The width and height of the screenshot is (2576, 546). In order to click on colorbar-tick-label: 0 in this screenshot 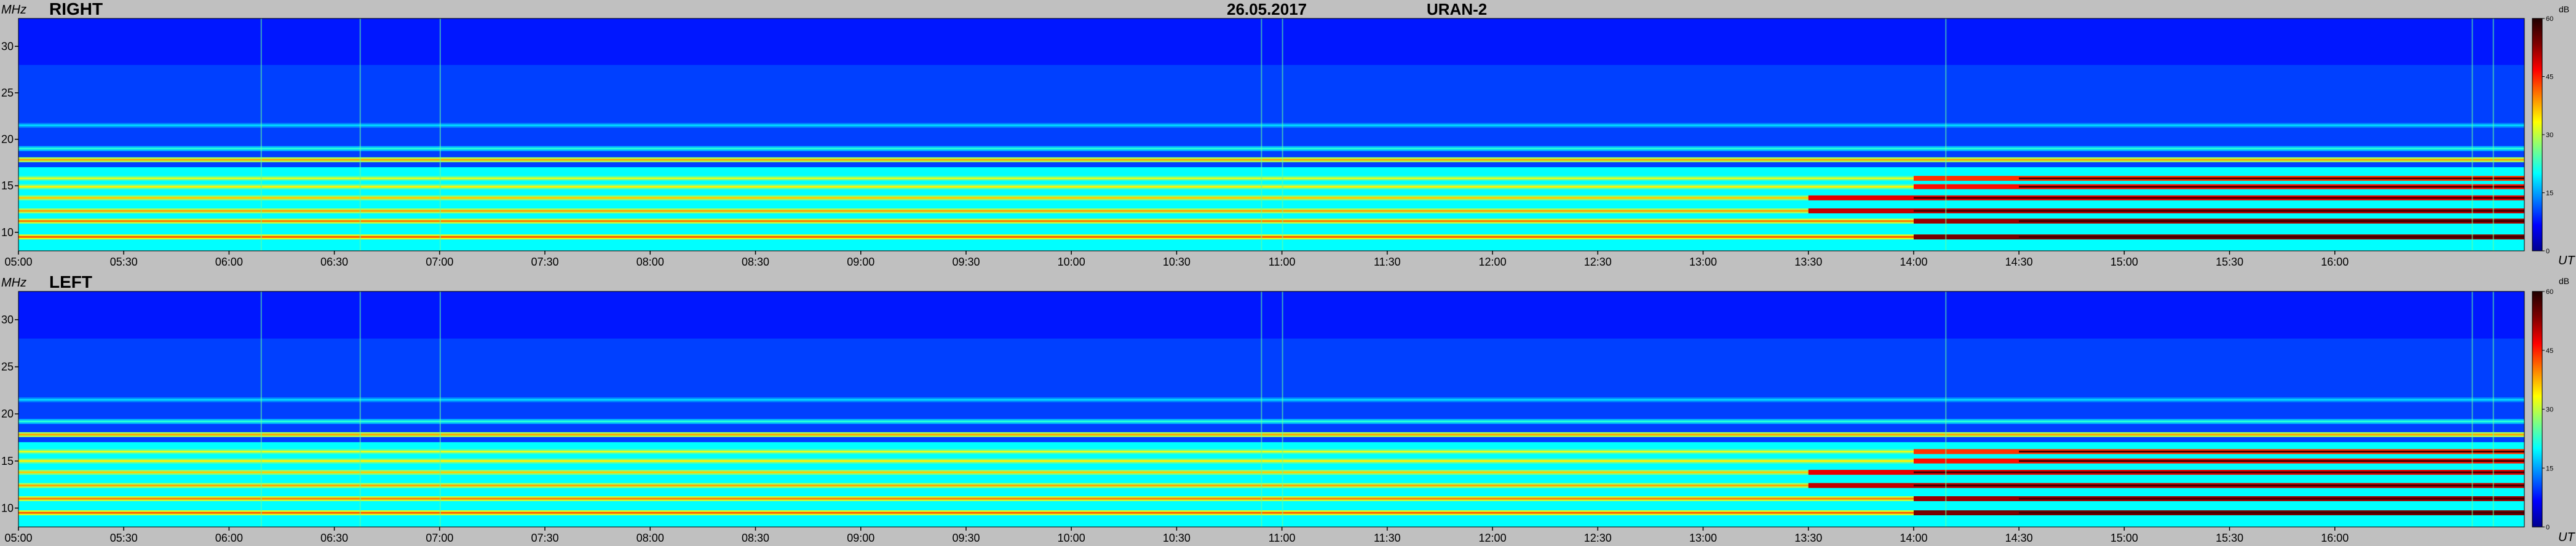, I will do `click(2548, 528)`.